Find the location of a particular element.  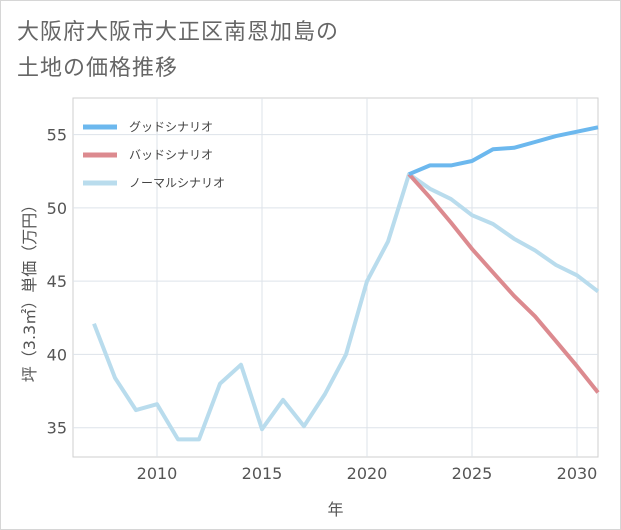

legend-label-1: バッドシナリオ is located at coordinates (171, 155).